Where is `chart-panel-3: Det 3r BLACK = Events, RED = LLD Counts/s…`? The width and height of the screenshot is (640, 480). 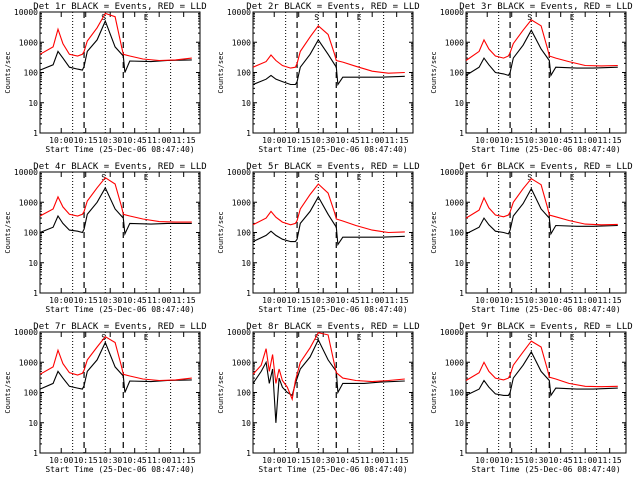 chart-panel-3: Det 3r BLACK = Events, RED = LLD Counts/s… is located at coordinates (531, 78).